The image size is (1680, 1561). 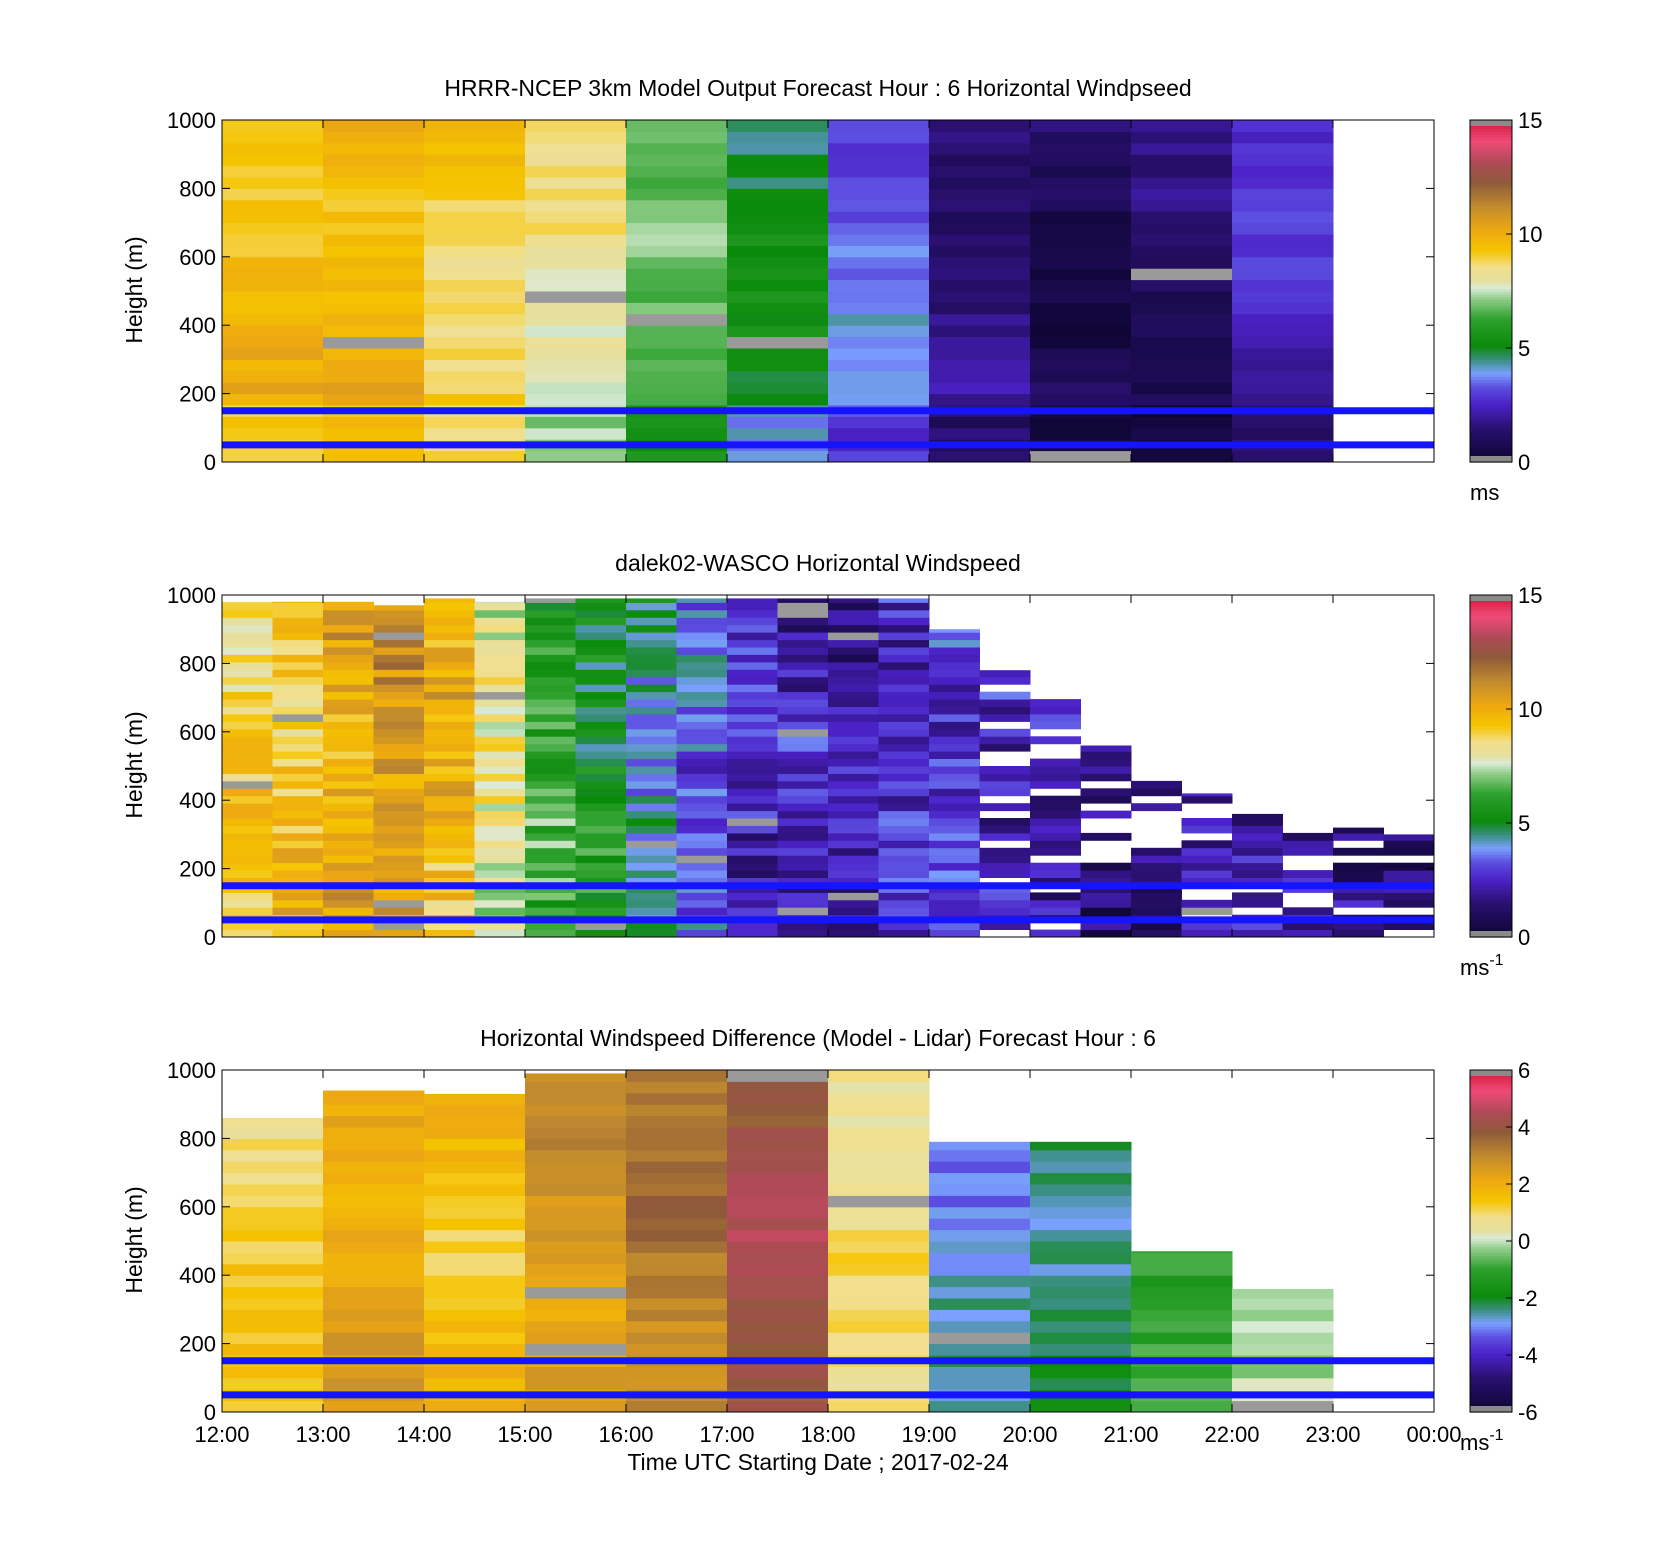 What do you see at coordinates (134, 764) in the screenshot?
I see `panel-2-ylabel: Height (m)` at bounding box center [134, 764].